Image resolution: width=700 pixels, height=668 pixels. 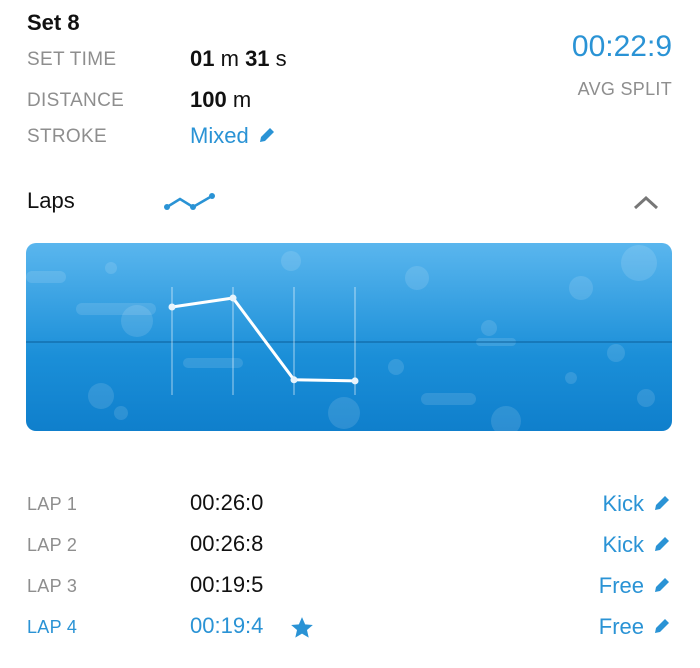 I want to click on lap-time: 00:19:5, so click(x=227, y=584).